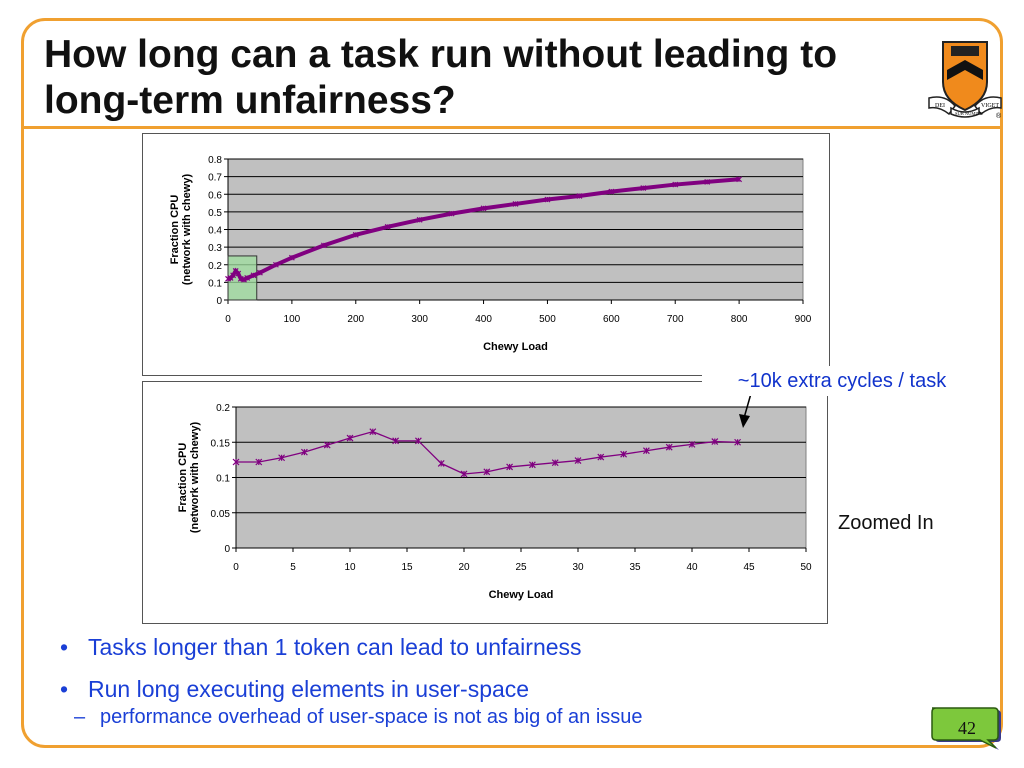 Image resolution: width=1024 pixels, height=768 pixels. What do you see at coordinates (355, 319) in the screenshot?
I see `x-tick-label: 200` at bounding box center [355, 319].